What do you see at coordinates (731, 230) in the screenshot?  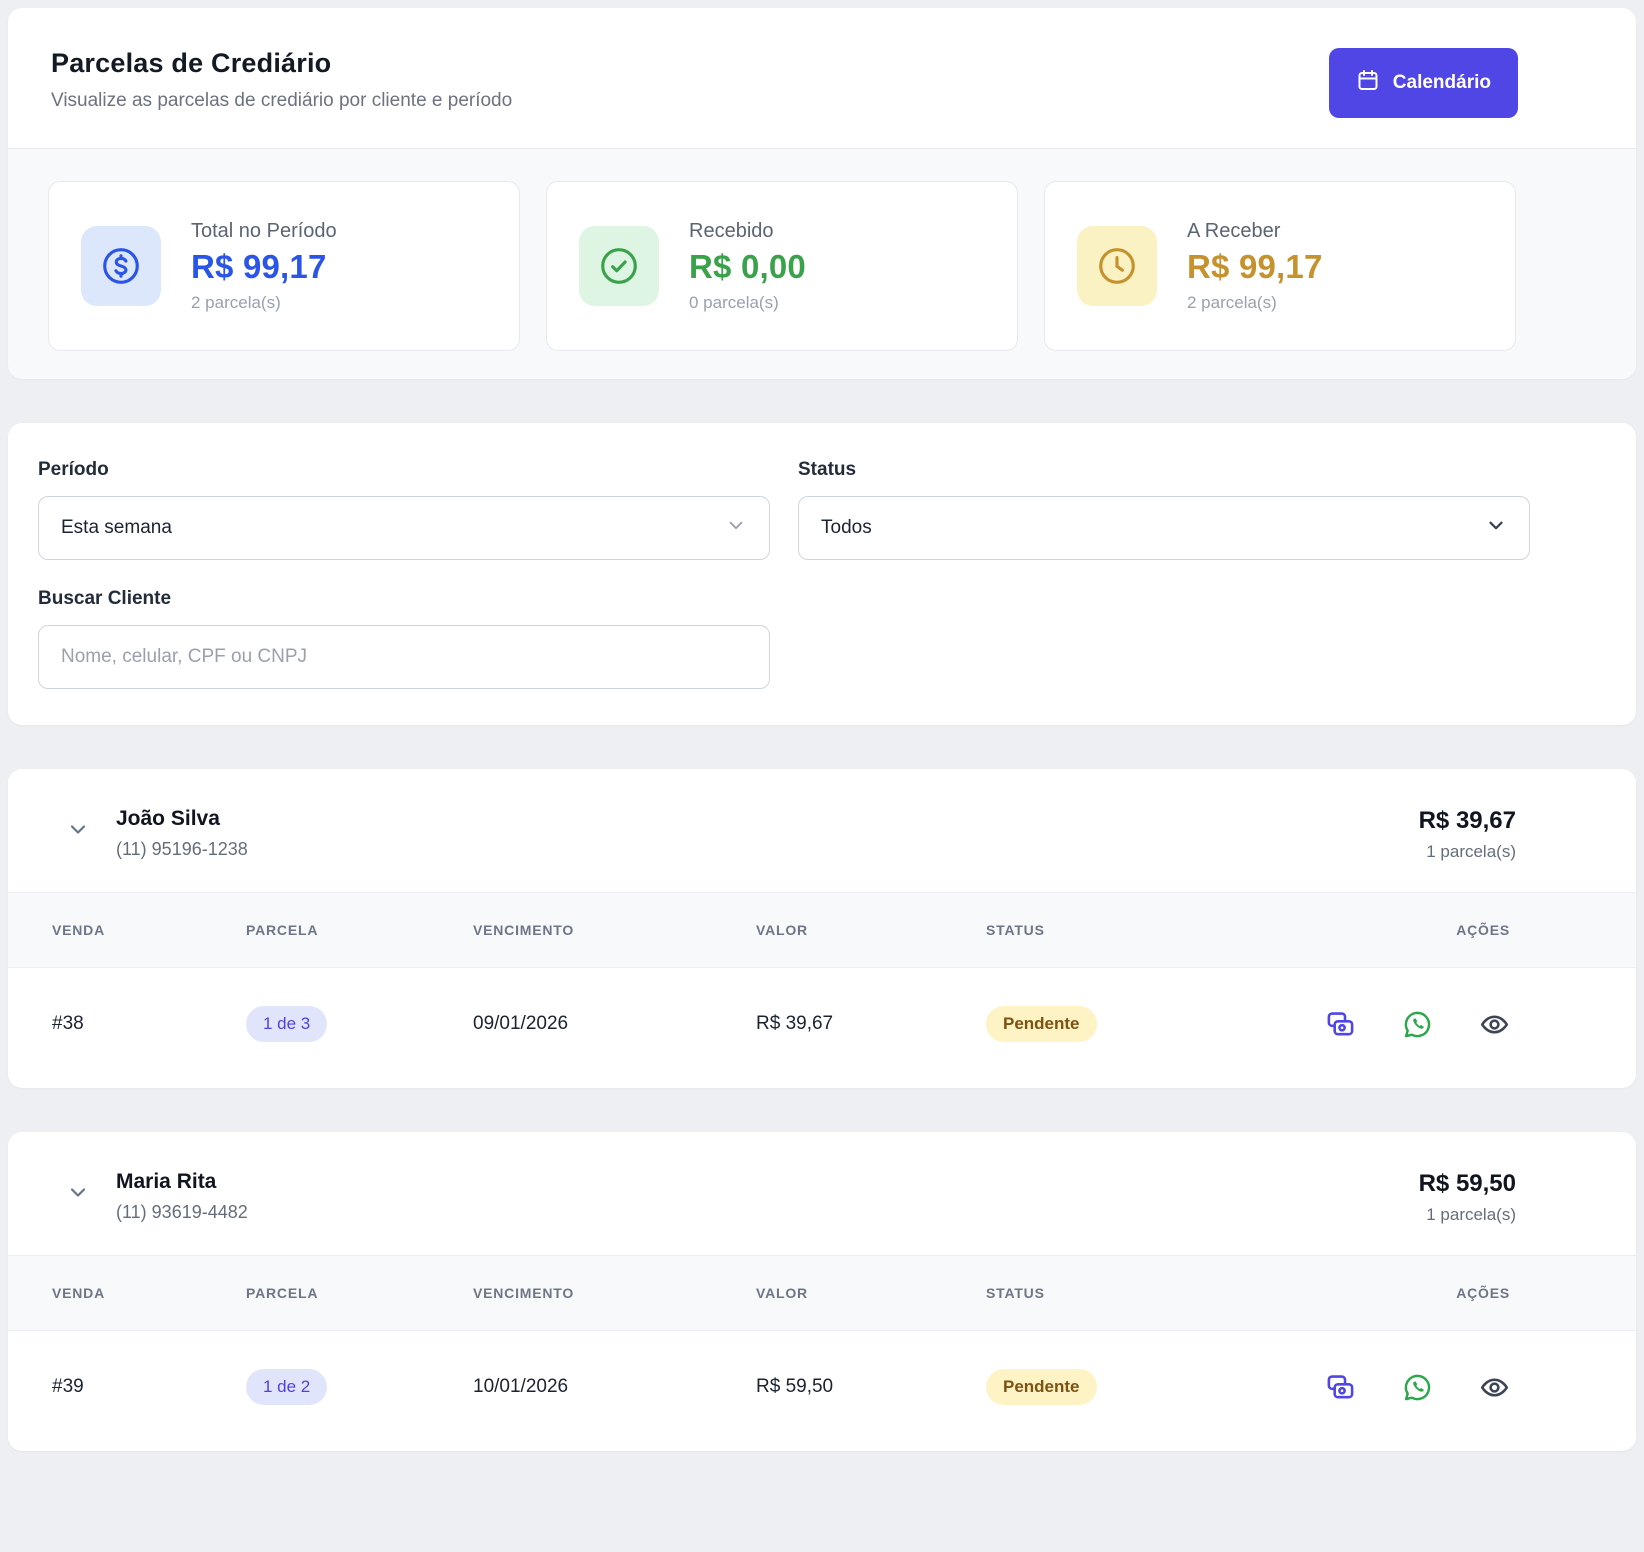 I see `stat-label: Recebido` at bounding box center [731, 230].